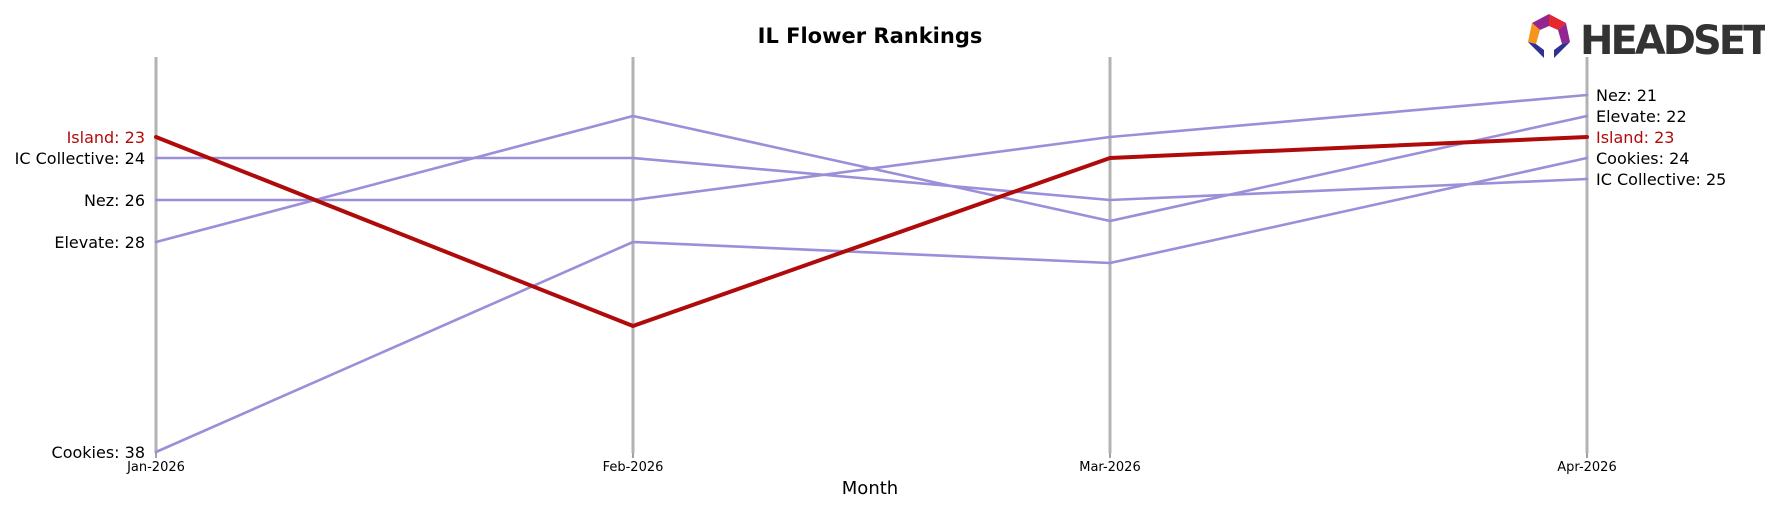 This screenshot has height=507, width=1765. What do you see at coordinates (871, 464) in the screenshot?
I see `x-axis-ticks: Jan-2026 Feb-2026 Mar-2026 Apr-2026` at bounding box center [871, 464].